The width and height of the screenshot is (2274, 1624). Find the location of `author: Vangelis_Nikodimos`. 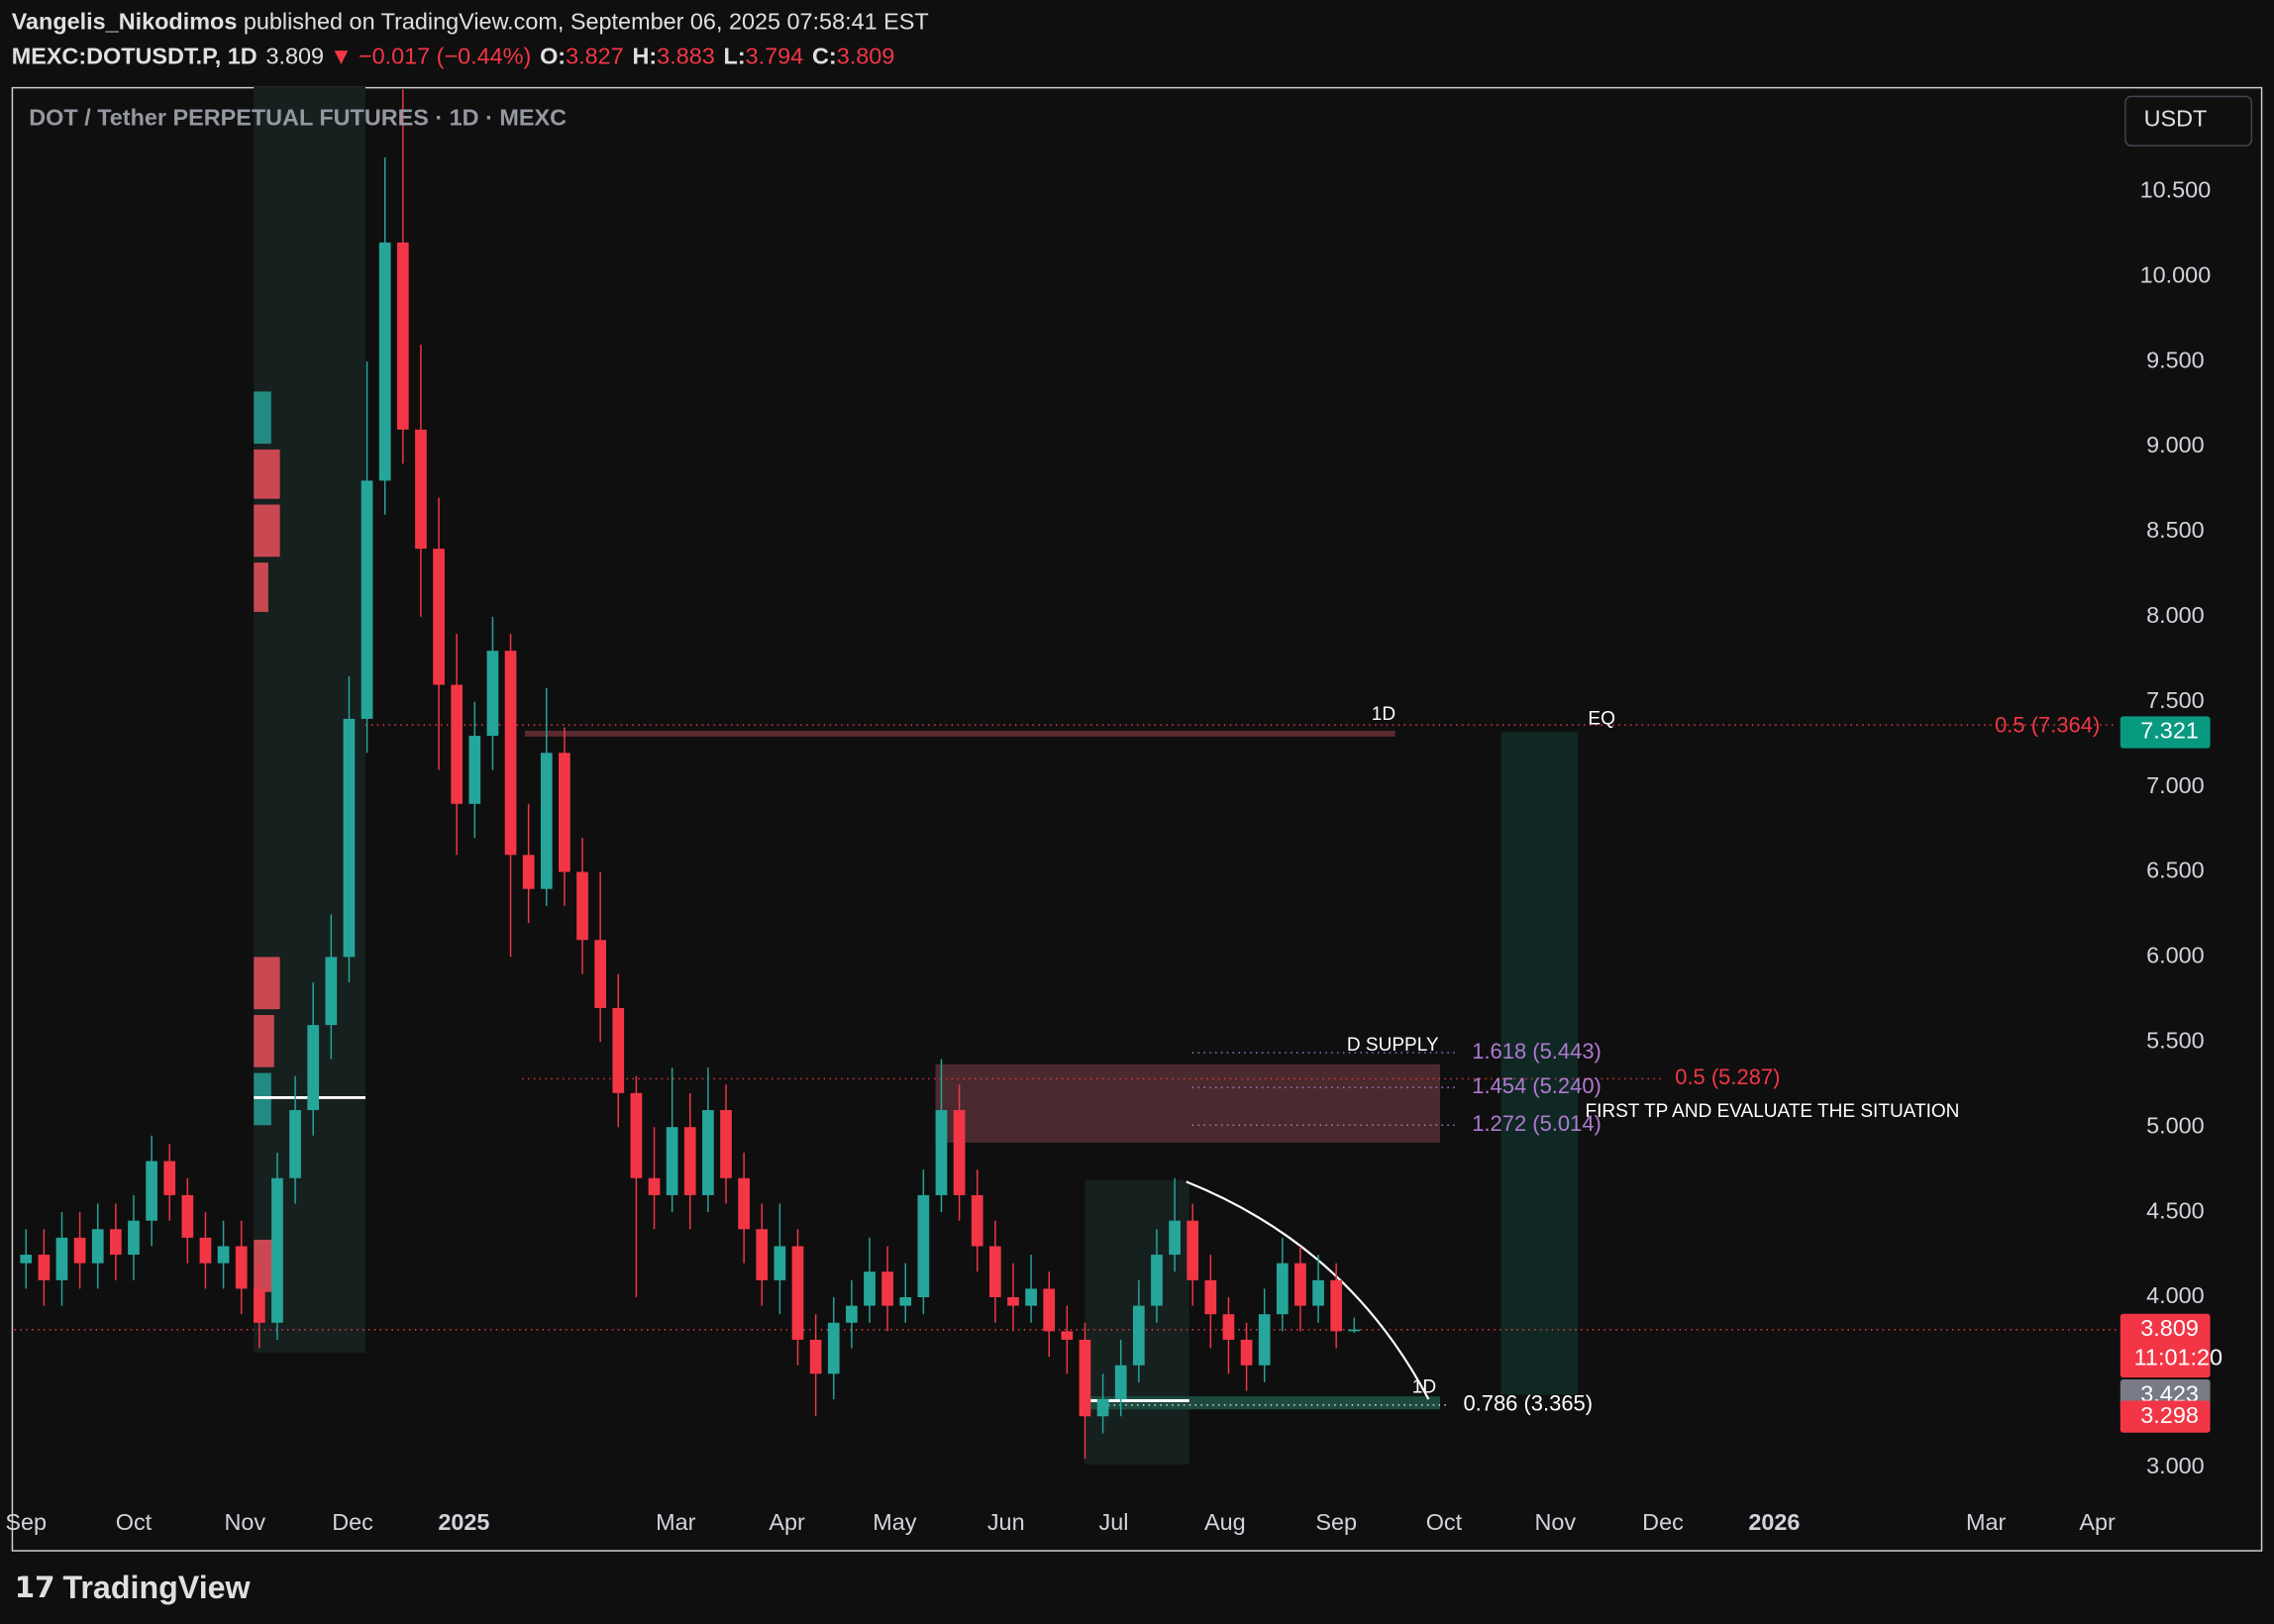

author: Vangelis_Nikodimos is located at coordinates (125, 22).